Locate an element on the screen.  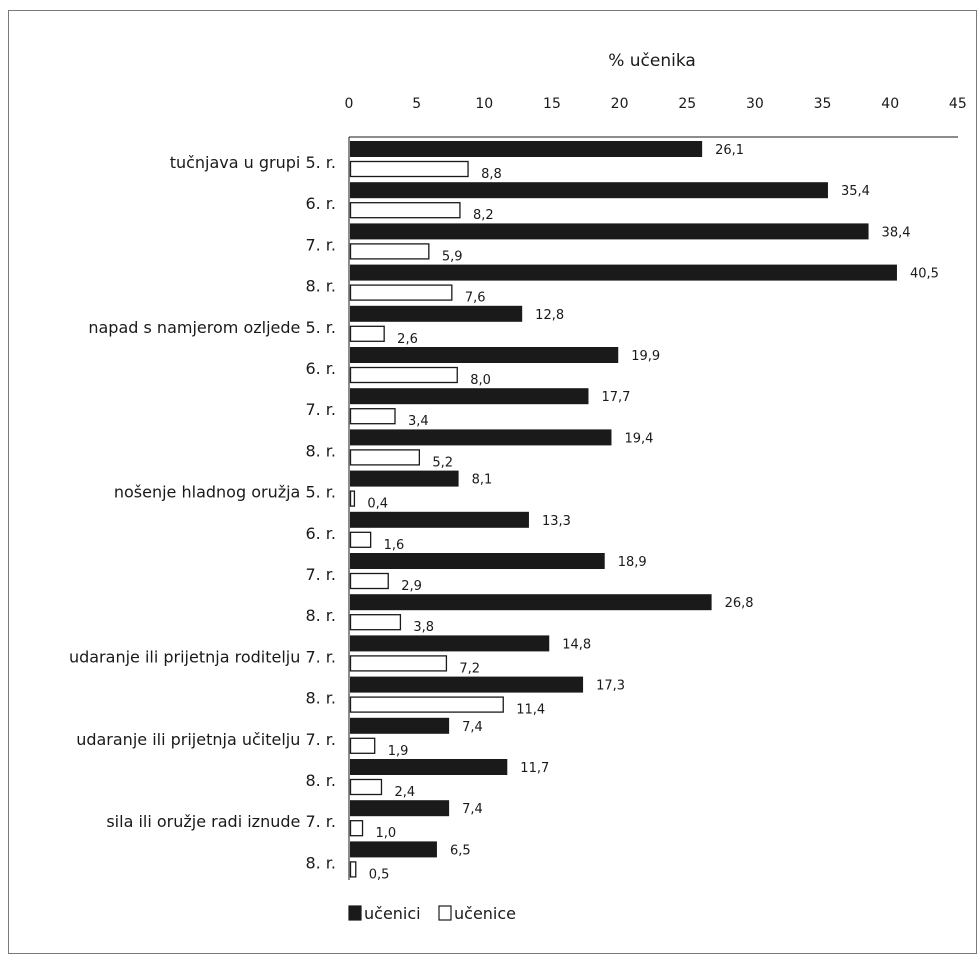
x-tick-label: 45 is located at coordinates (958, 104).